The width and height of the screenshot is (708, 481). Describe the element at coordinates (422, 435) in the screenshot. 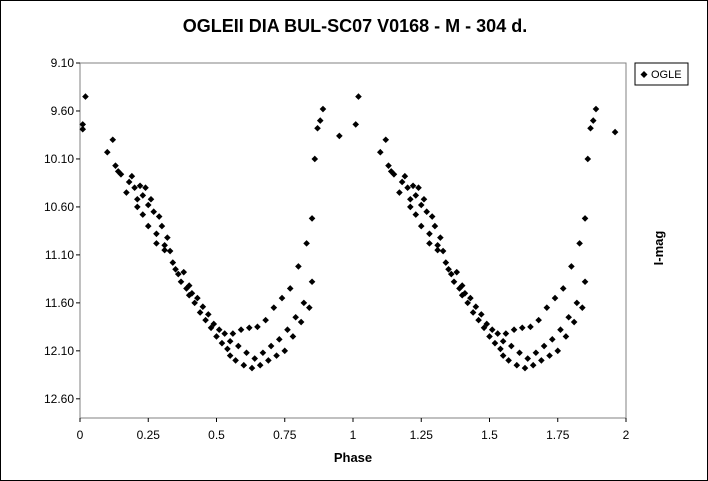

I see `x-tick-label: 1.25` at that location.